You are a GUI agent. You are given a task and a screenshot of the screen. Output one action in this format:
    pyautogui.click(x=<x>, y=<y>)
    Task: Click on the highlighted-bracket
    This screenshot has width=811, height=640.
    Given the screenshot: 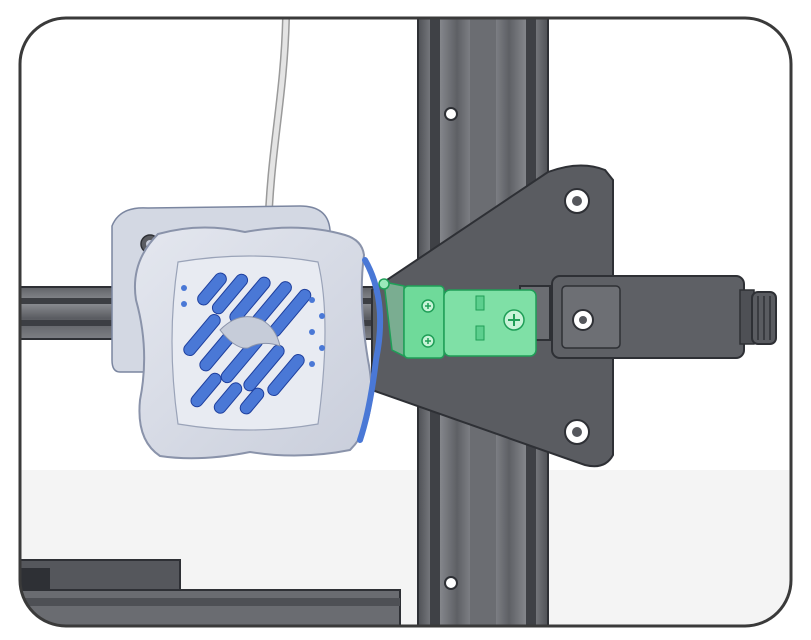 What is the action you would take?
    pyautogui.click(x=457, y=318)
    